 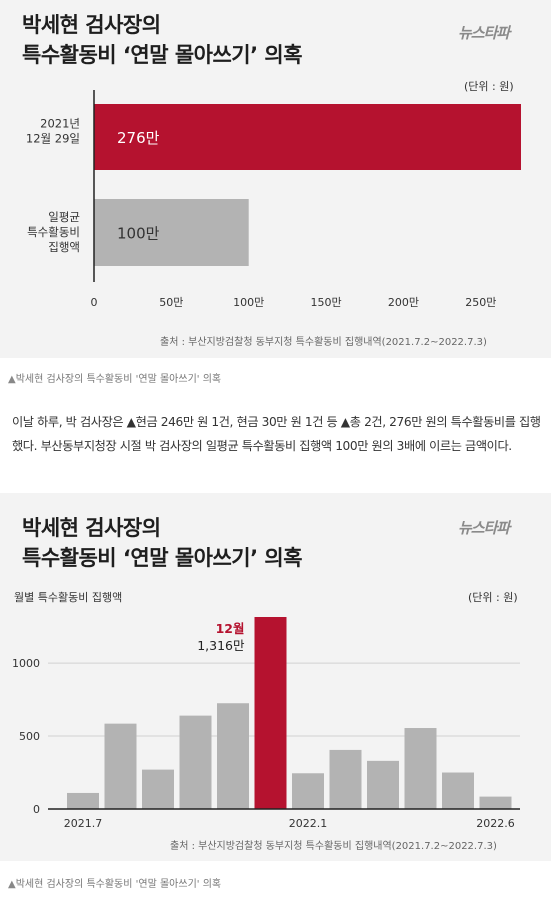 I want to click on chart1-title: 박세현 검사장의 특수활동비 ‘연말 몰아쓰기’ 의혹, so click(x=162, y=40).